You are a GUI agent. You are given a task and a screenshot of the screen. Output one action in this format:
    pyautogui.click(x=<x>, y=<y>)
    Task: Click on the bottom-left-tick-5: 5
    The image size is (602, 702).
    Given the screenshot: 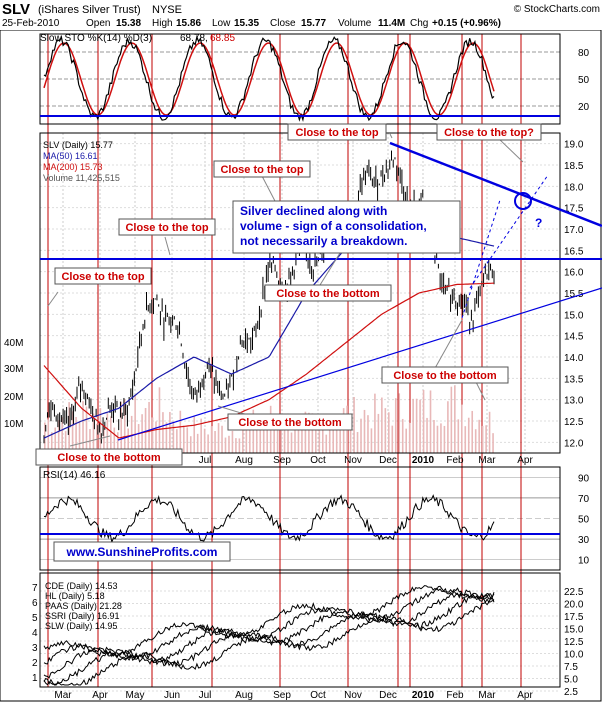 What is the action you would take?
    pyautogui.click(x=35, y=618)
    